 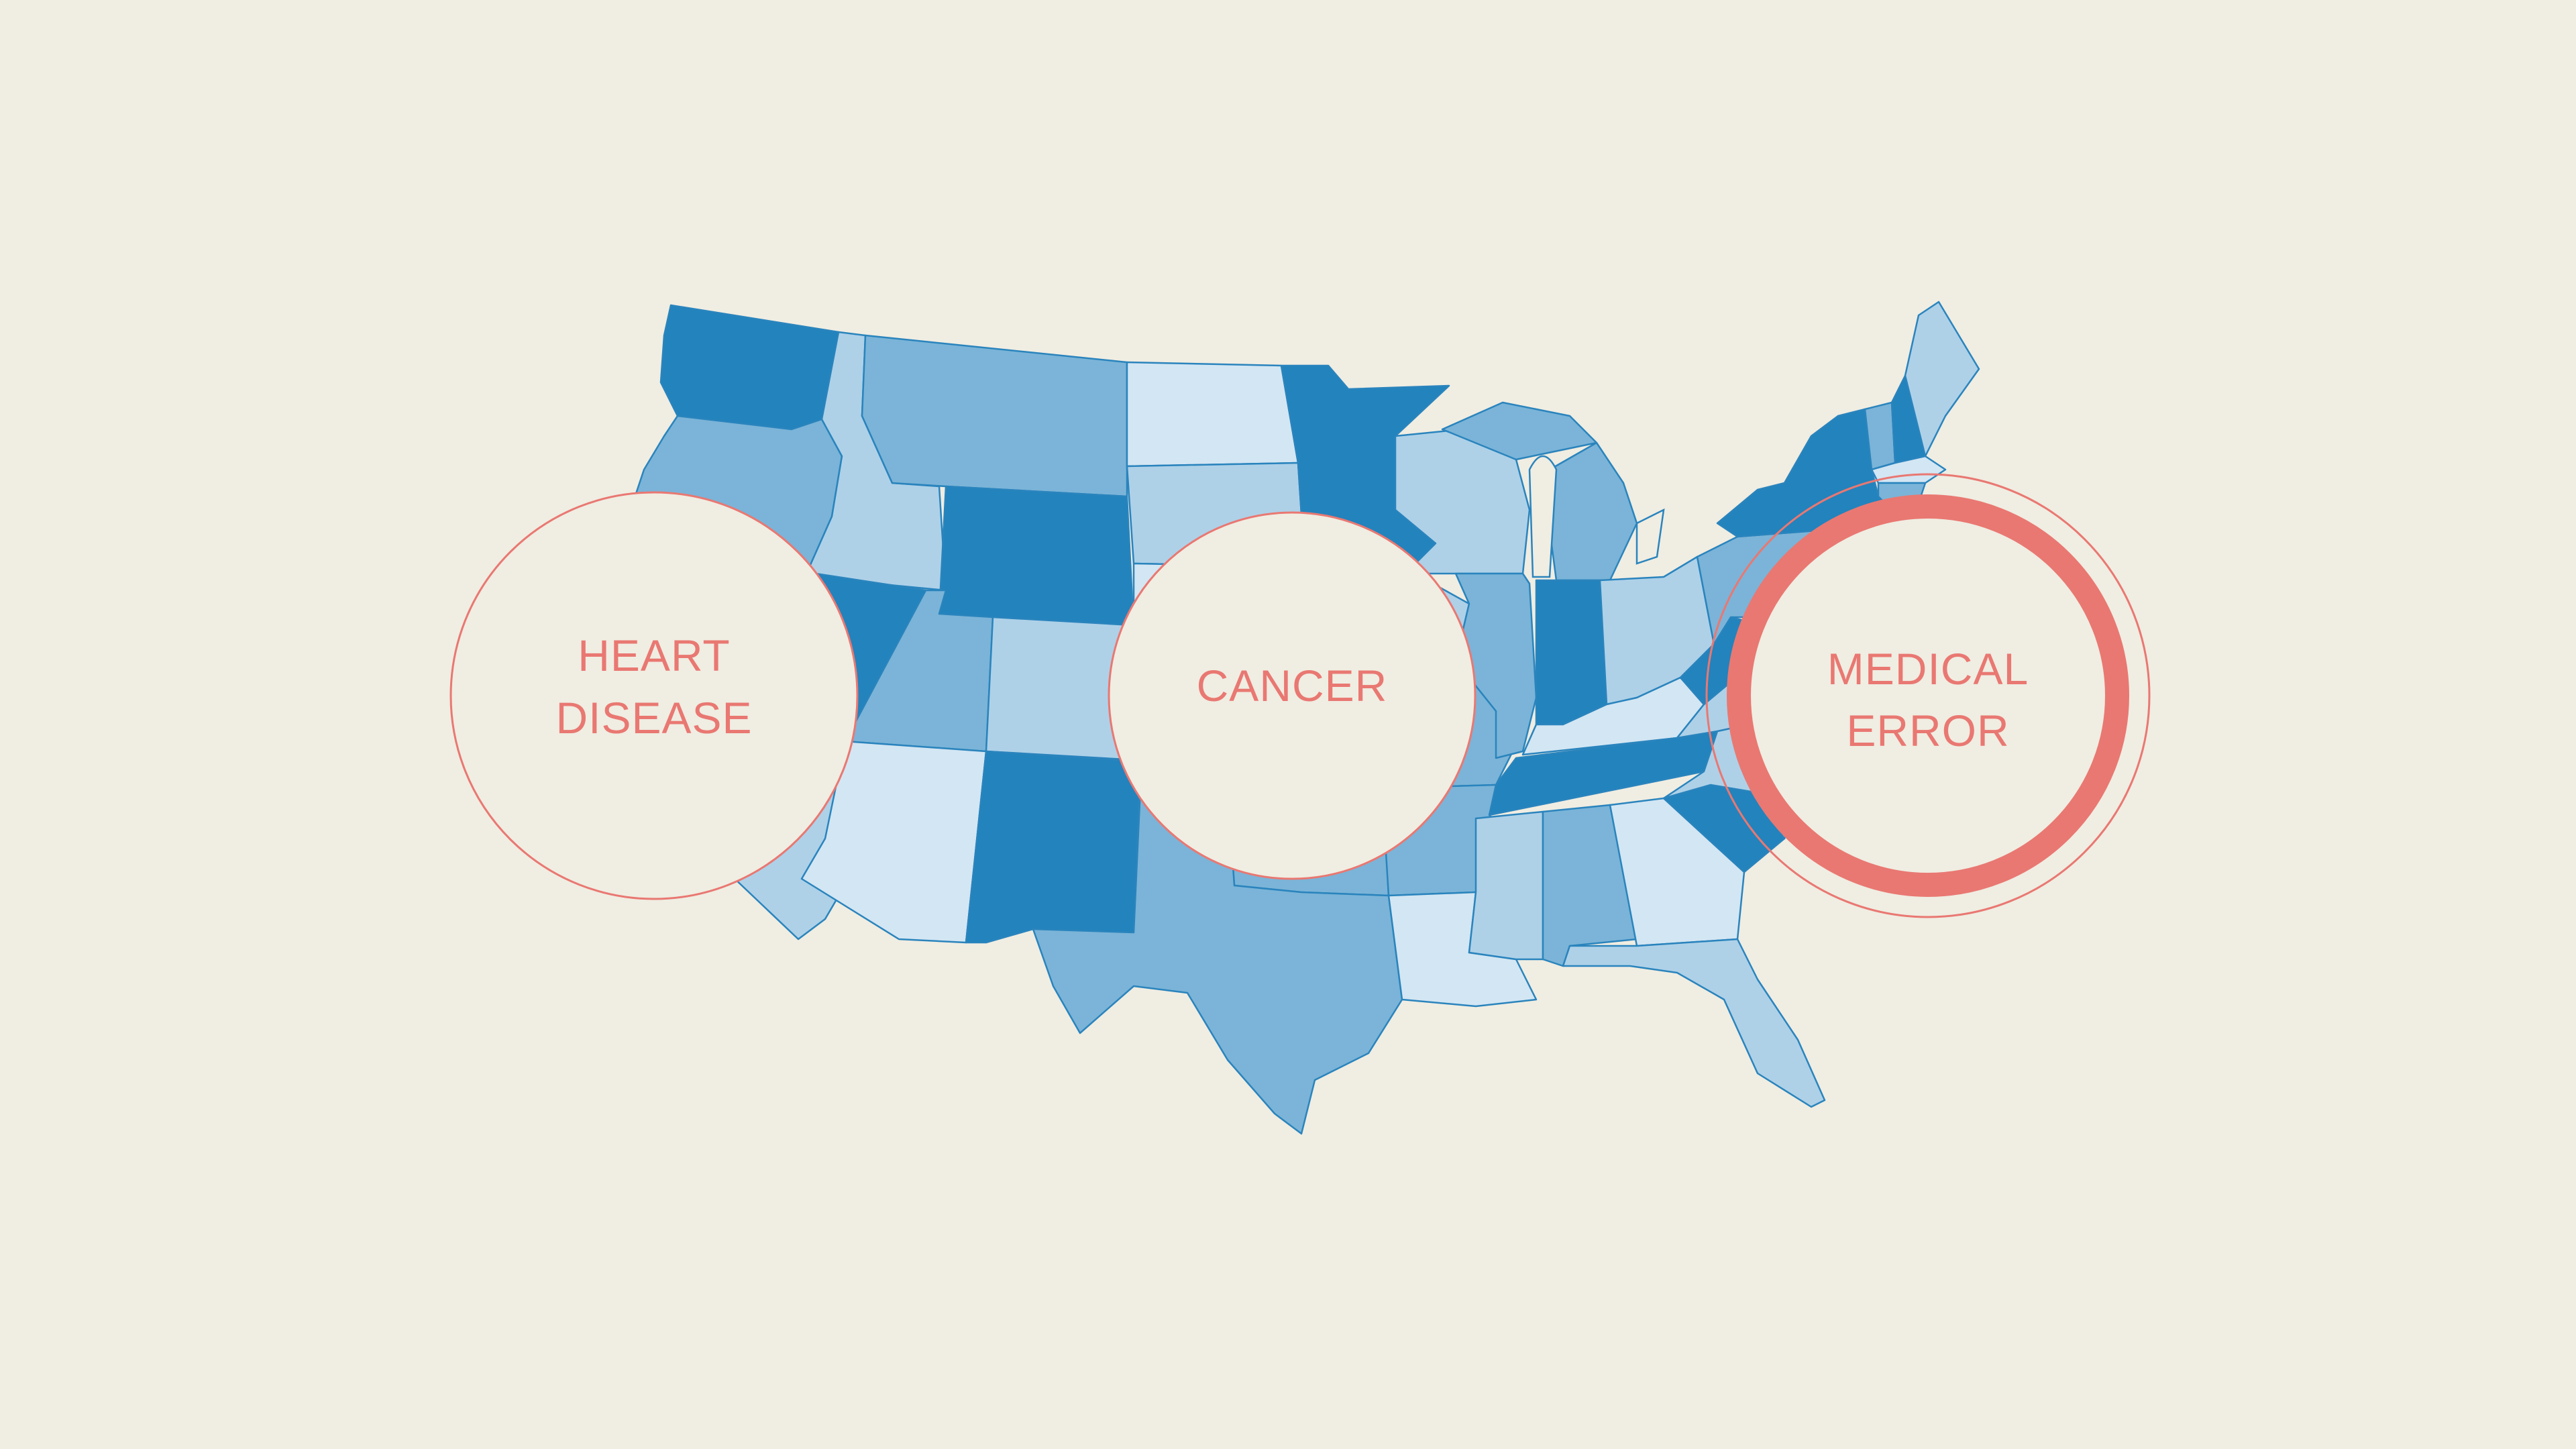 I want to click on state-mississippi, so click(x=1506, y=885).